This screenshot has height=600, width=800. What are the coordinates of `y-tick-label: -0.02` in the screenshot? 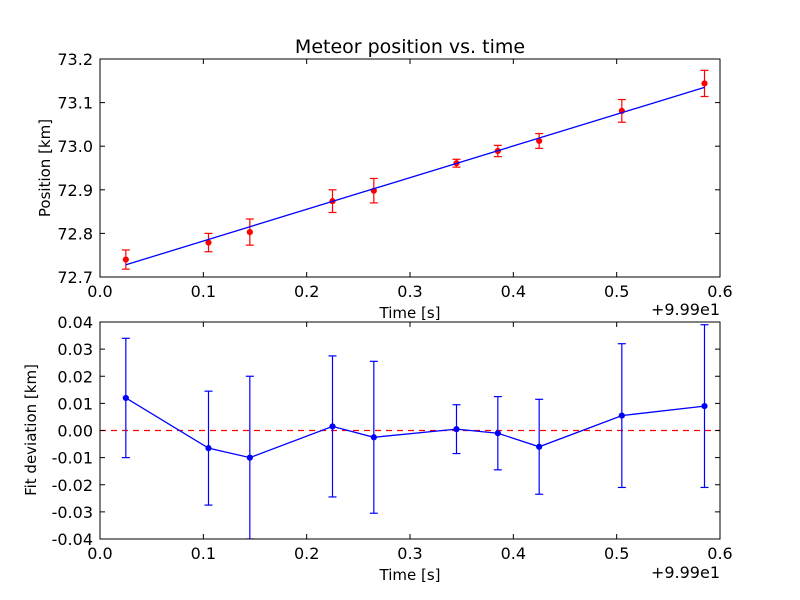 It's located at (72, 485).